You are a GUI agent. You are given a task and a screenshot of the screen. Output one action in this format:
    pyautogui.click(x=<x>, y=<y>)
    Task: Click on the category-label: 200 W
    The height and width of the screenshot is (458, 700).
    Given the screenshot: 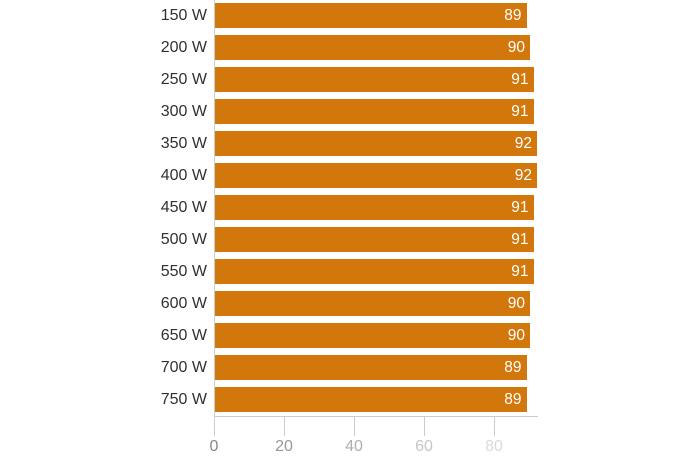 What is the action you would take?
    pyautogui.click(x=183, y=47)
    